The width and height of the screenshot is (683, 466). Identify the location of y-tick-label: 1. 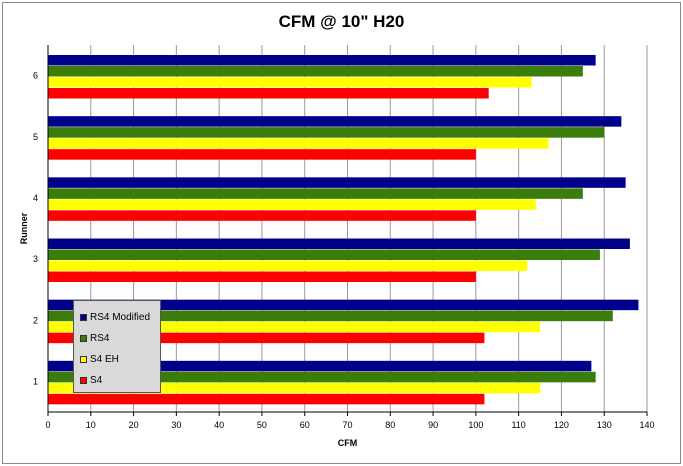
(35, 381).